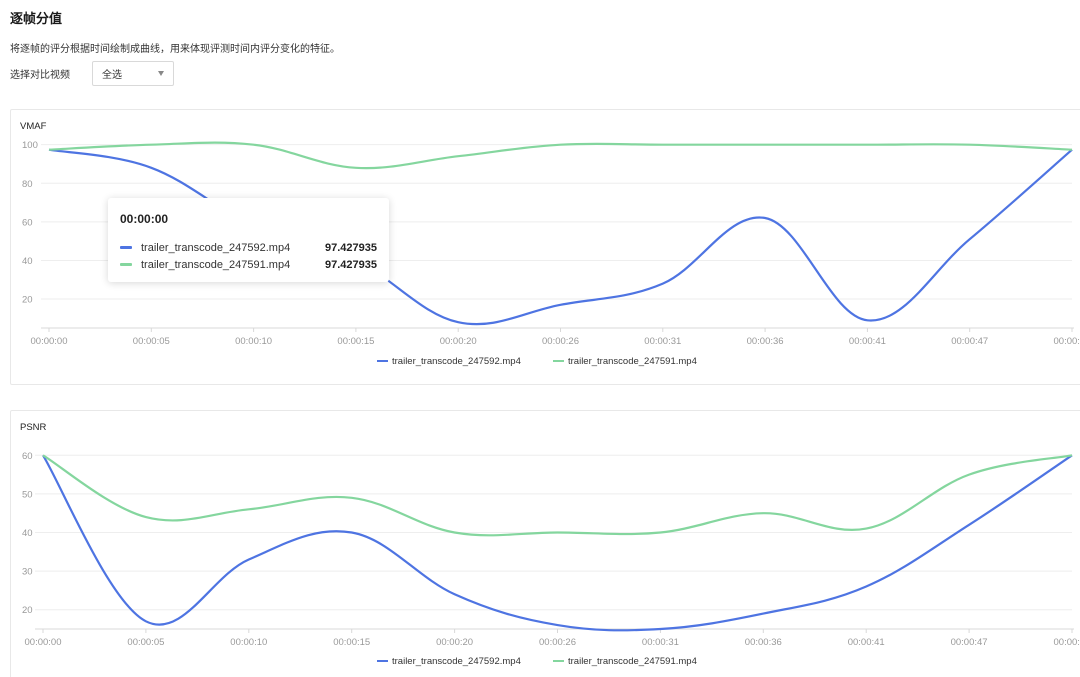  I want to click on compare-select-value: 全选, so click(112, 75).